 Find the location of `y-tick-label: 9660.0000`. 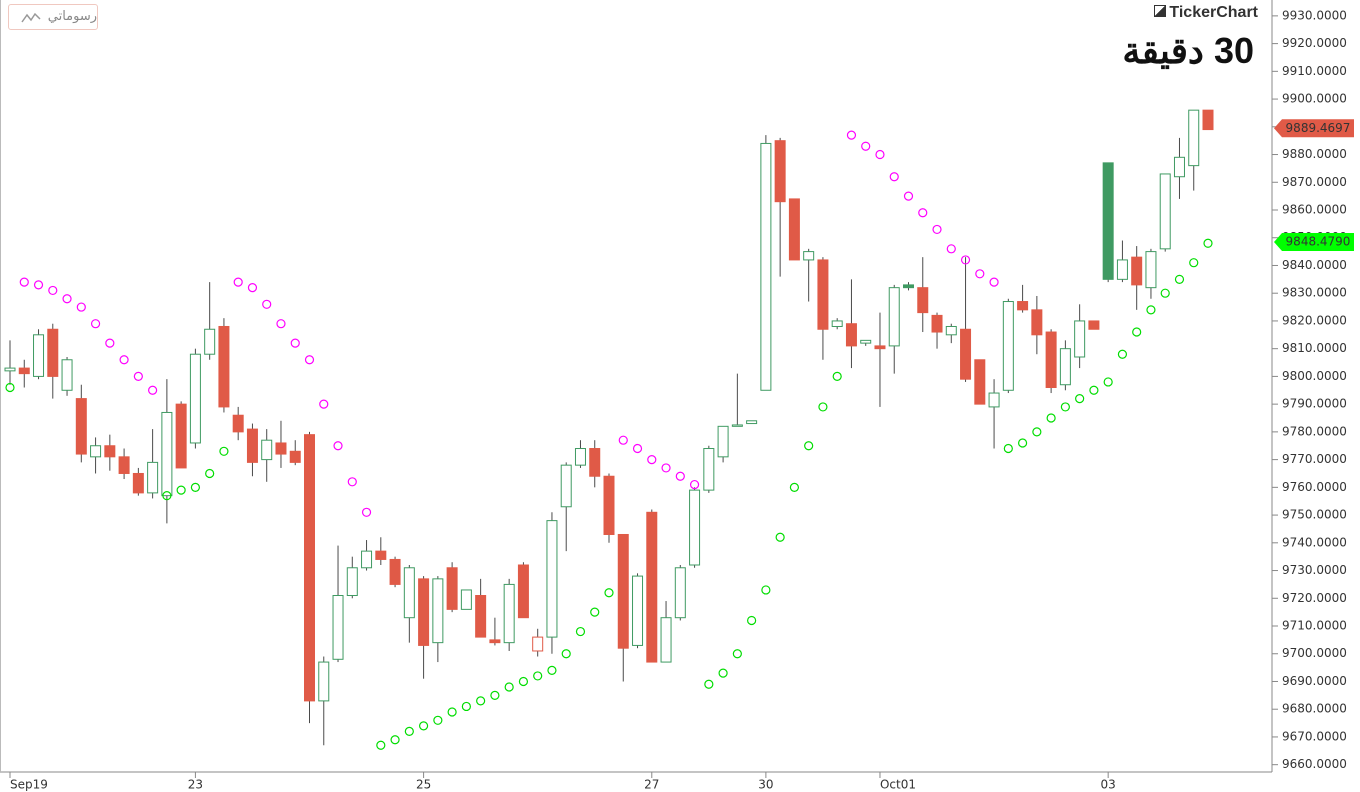

y-tick-label: 9660.0000 is located at coordinates (1314, 764).